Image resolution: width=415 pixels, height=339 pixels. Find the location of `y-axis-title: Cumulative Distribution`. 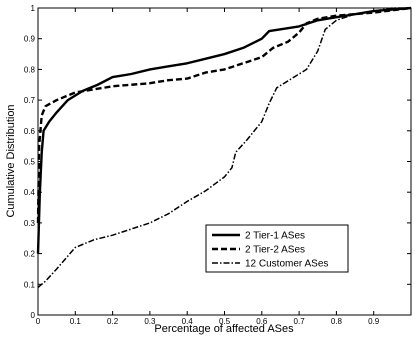

y-axis-title: Cumulative Distribution is located at coordinates (11, 160).